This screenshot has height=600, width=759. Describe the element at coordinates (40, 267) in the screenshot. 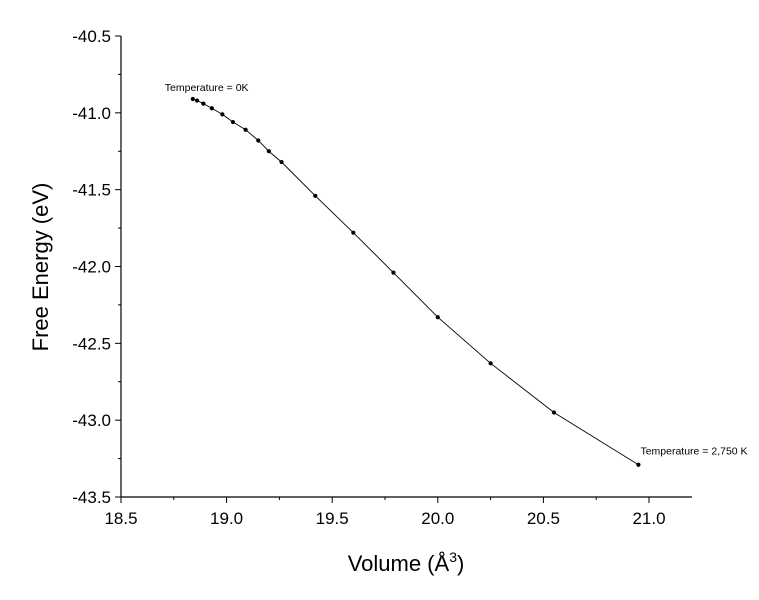

I see `y-axis-title: Free Energy (eV)` at that location.